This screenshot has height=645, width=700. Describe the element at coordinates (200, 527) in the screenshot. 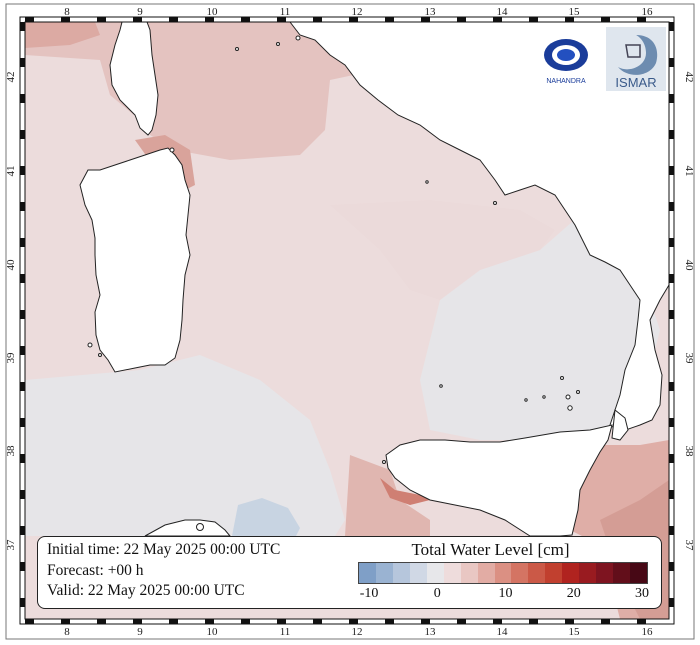

I see `island-pantelleria` at that location.